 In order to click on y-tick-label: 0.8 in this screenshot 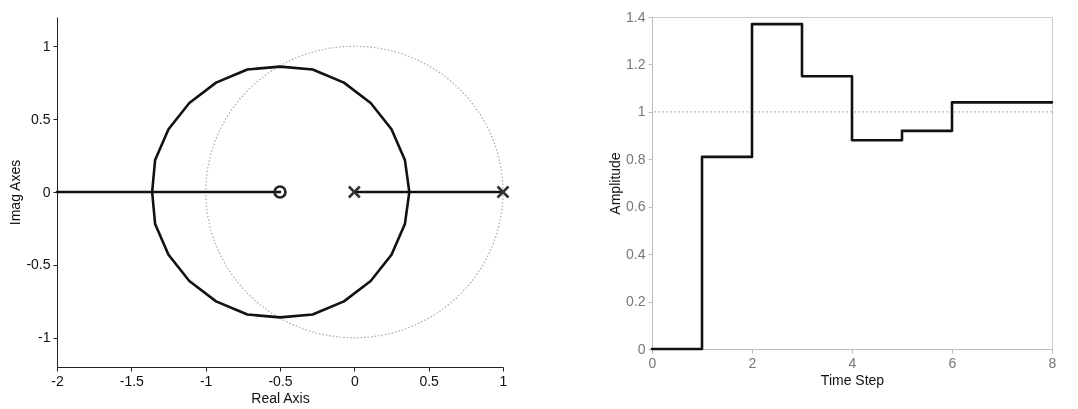, I will do `click(636, 158)`.